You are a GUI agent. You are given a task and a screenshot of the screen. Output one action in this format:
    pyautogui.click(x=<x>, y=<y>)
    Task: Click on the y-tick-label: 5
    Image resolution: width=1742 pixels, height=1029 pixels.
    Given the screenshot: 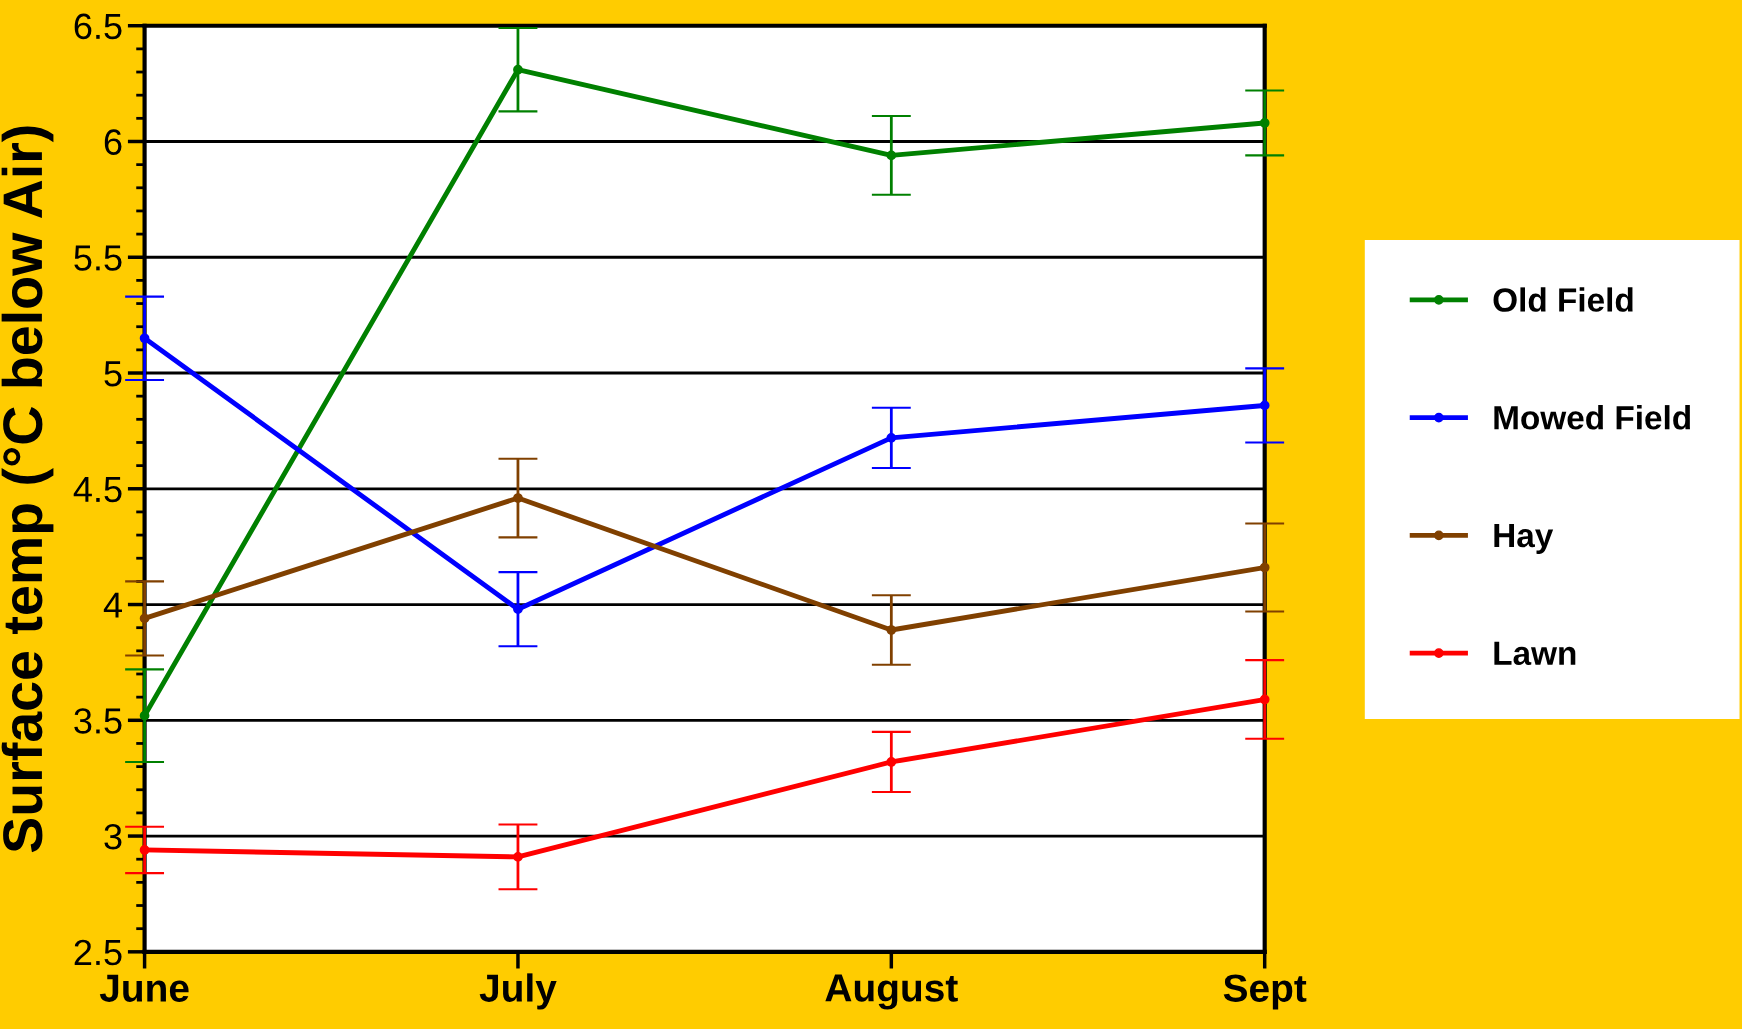 What is the action you would take?
    pyautogui.click(x=113, y=374)
    